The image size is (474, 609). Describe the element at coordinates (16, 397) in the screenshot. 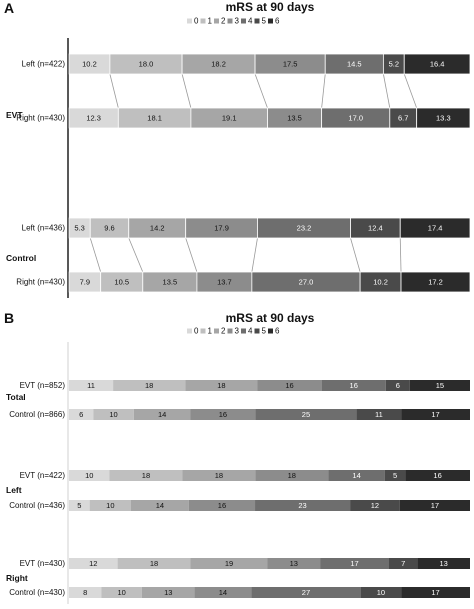

I see `group-label-total: Total` at that location.